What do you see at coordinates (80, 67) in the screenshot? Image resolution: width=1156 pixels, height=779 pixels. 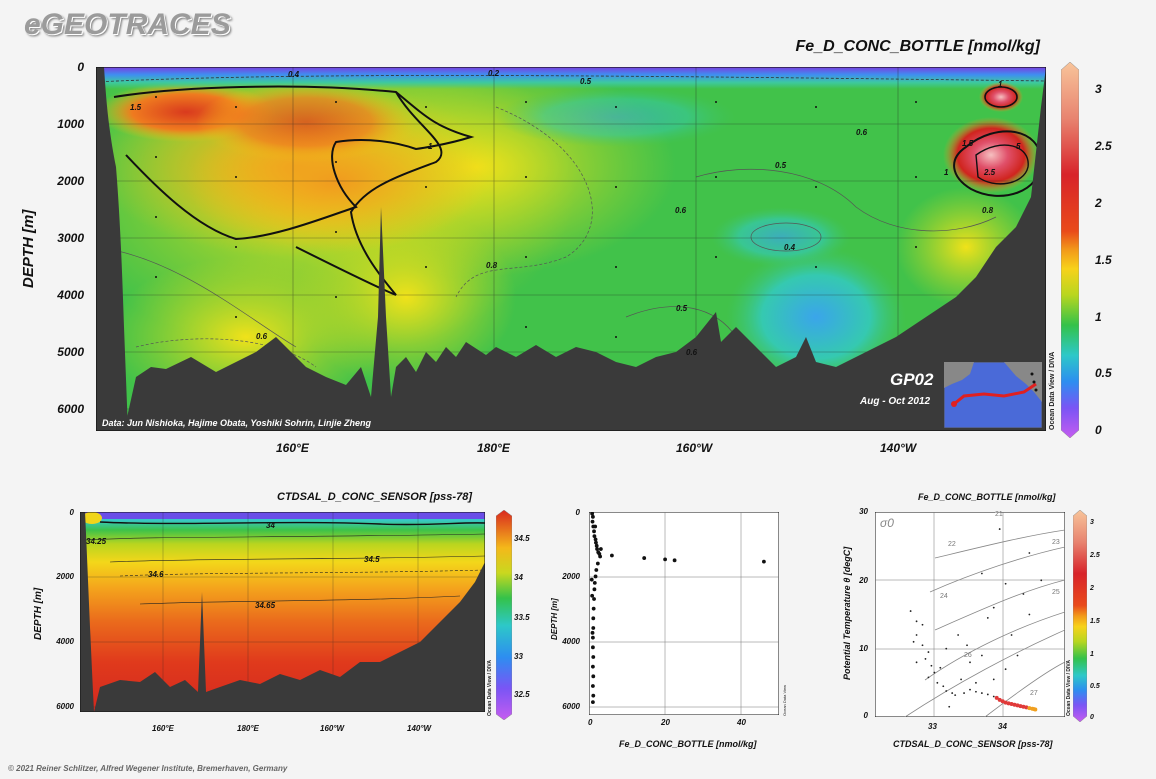 I see `y-tick: 0` at bounding box center [80, 67].